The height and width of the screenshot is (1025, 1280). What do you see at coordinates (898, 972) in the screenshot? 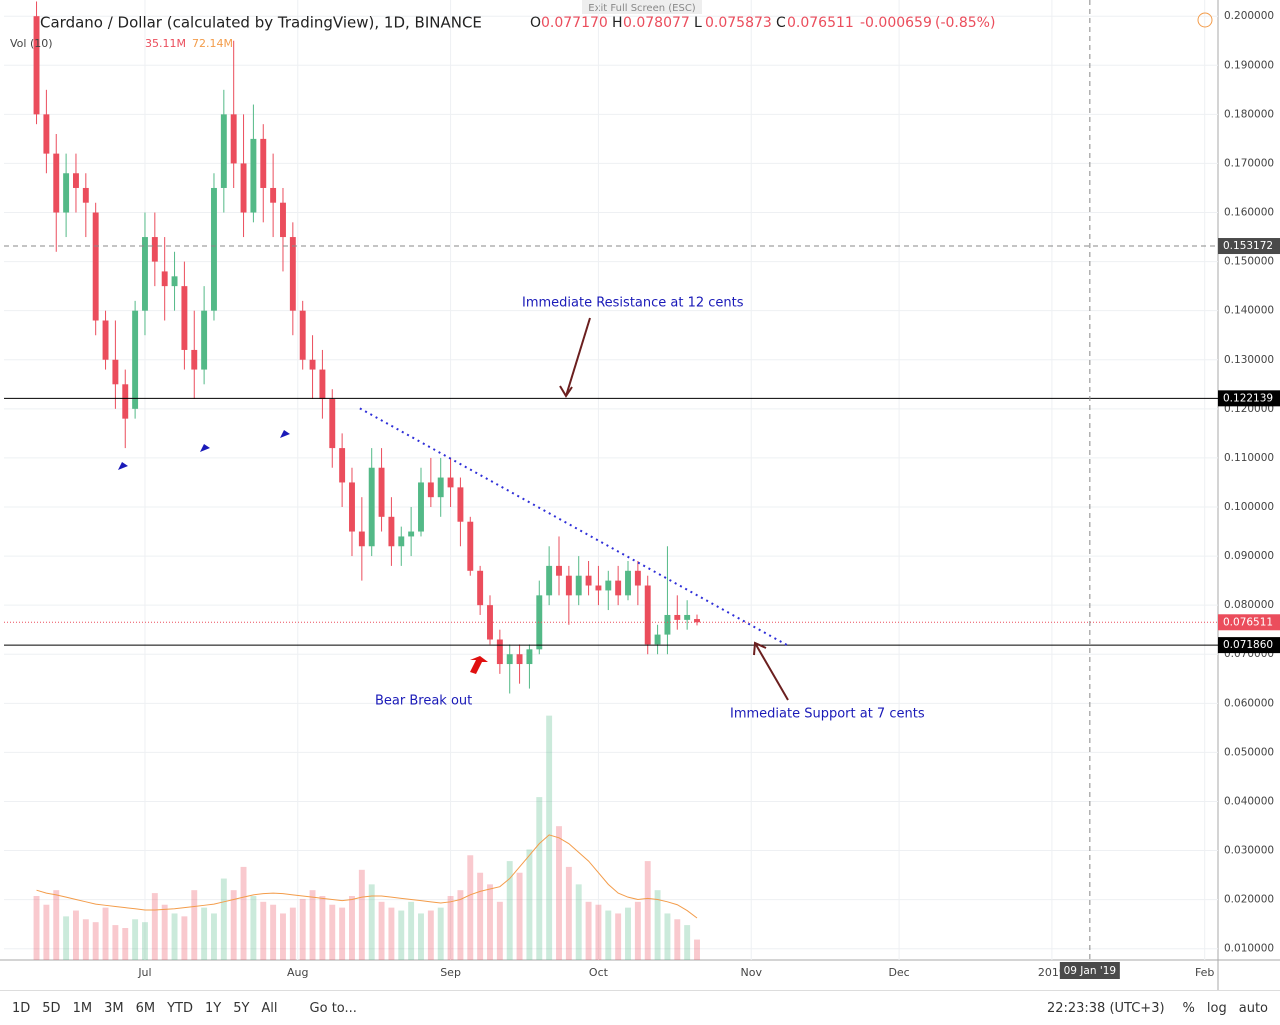
I see `x-tick-label: Dec` at bounding box center [898, 972].